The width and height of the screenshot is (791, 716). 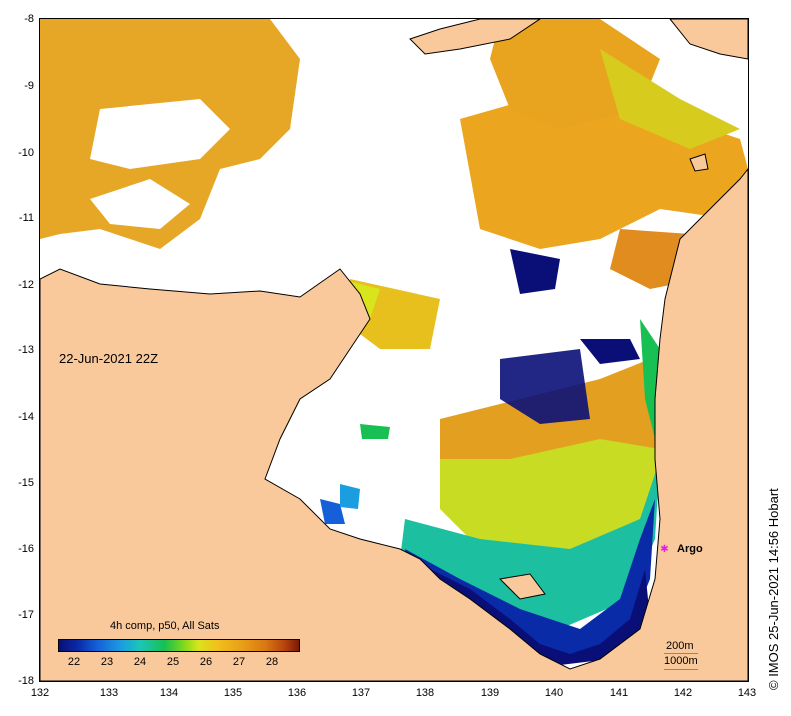 I want to click on x-tick-label: 143, so click(x=747, y=693).